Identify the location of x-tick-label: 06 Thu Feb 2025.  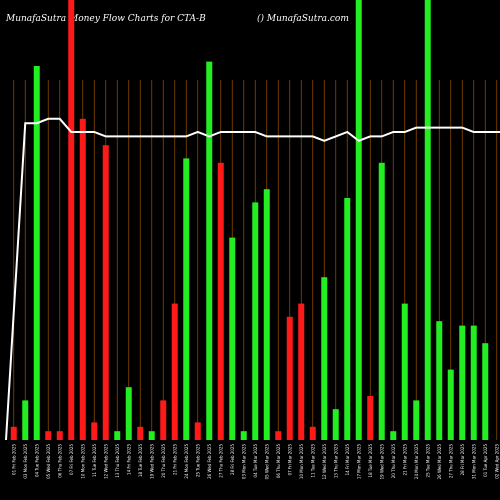
(59, 461).